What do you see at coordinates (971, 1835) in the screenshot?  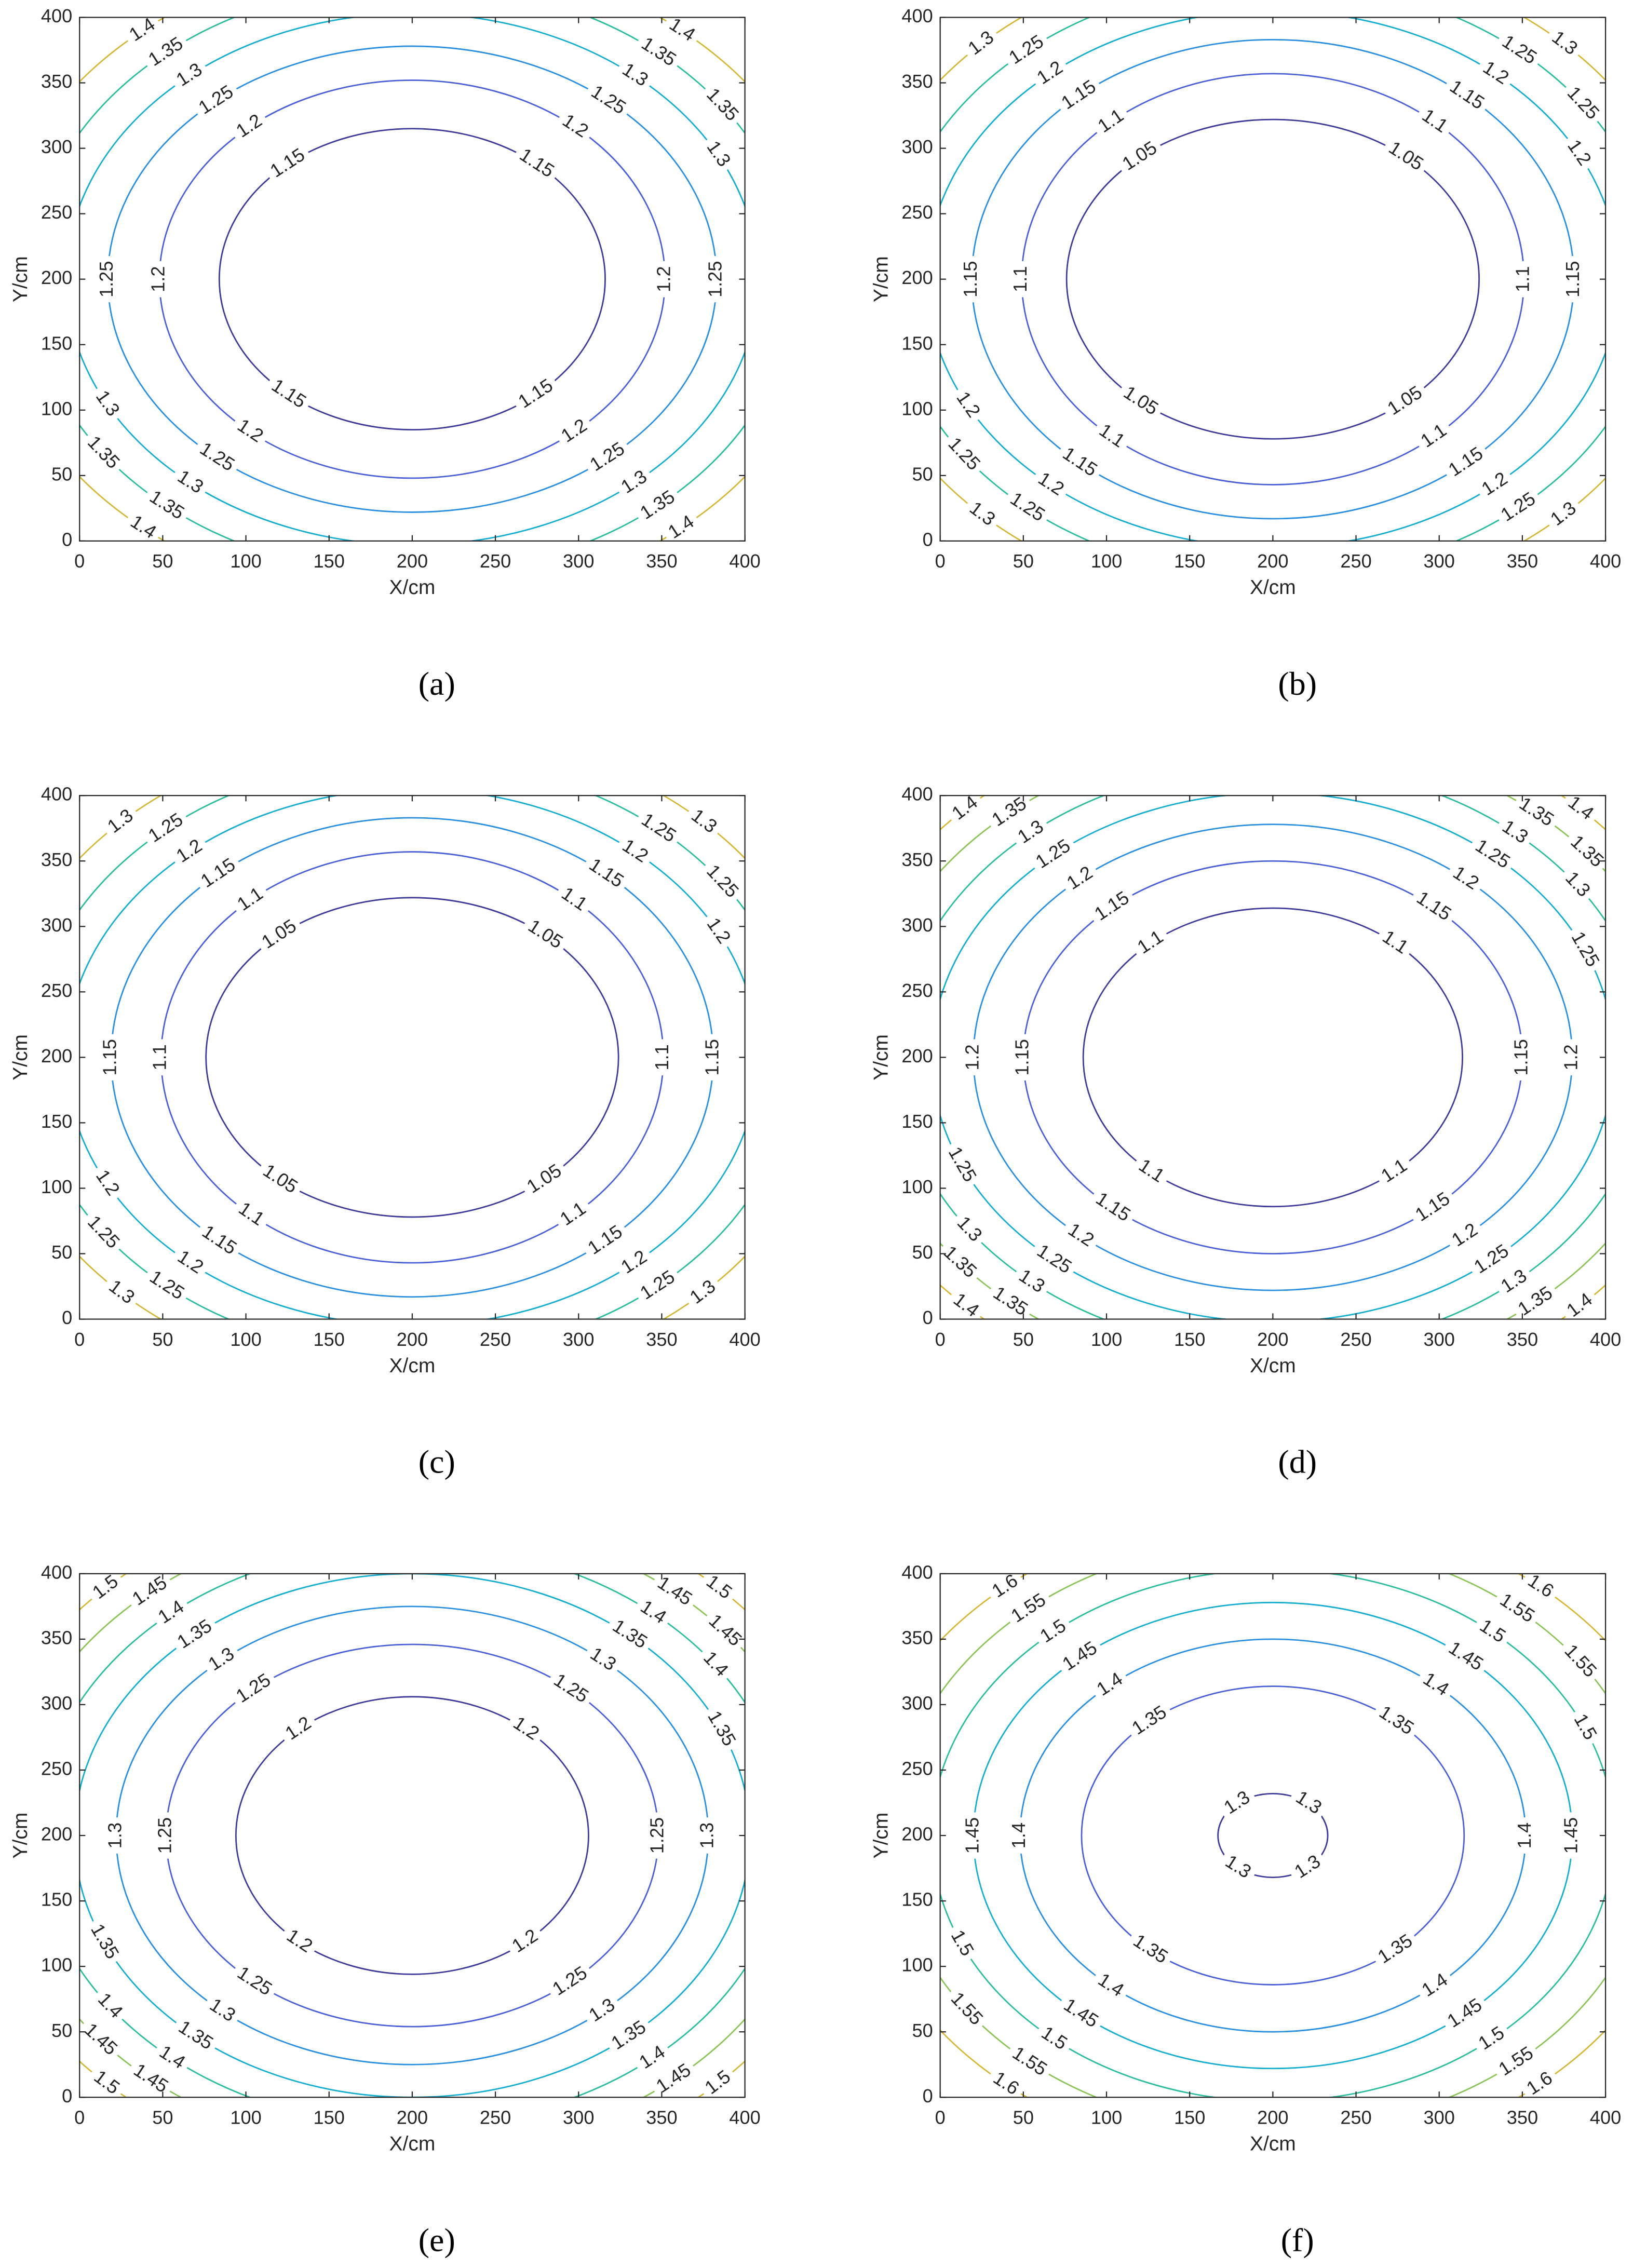 I see `contour-label: 1.45` at bounding box center [971, 1835].